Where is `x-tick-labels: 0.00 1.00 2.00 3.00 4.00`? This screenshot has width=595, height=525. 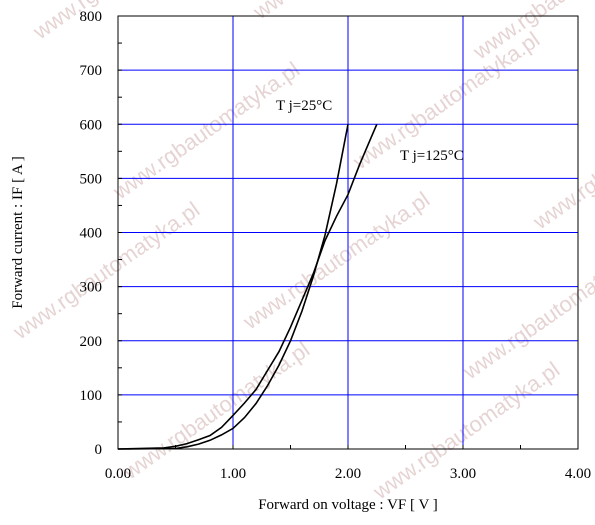 x-tick-labels: 0.00 1.00 2.00 3.00 4.00 is located at coordinates (348, 474).